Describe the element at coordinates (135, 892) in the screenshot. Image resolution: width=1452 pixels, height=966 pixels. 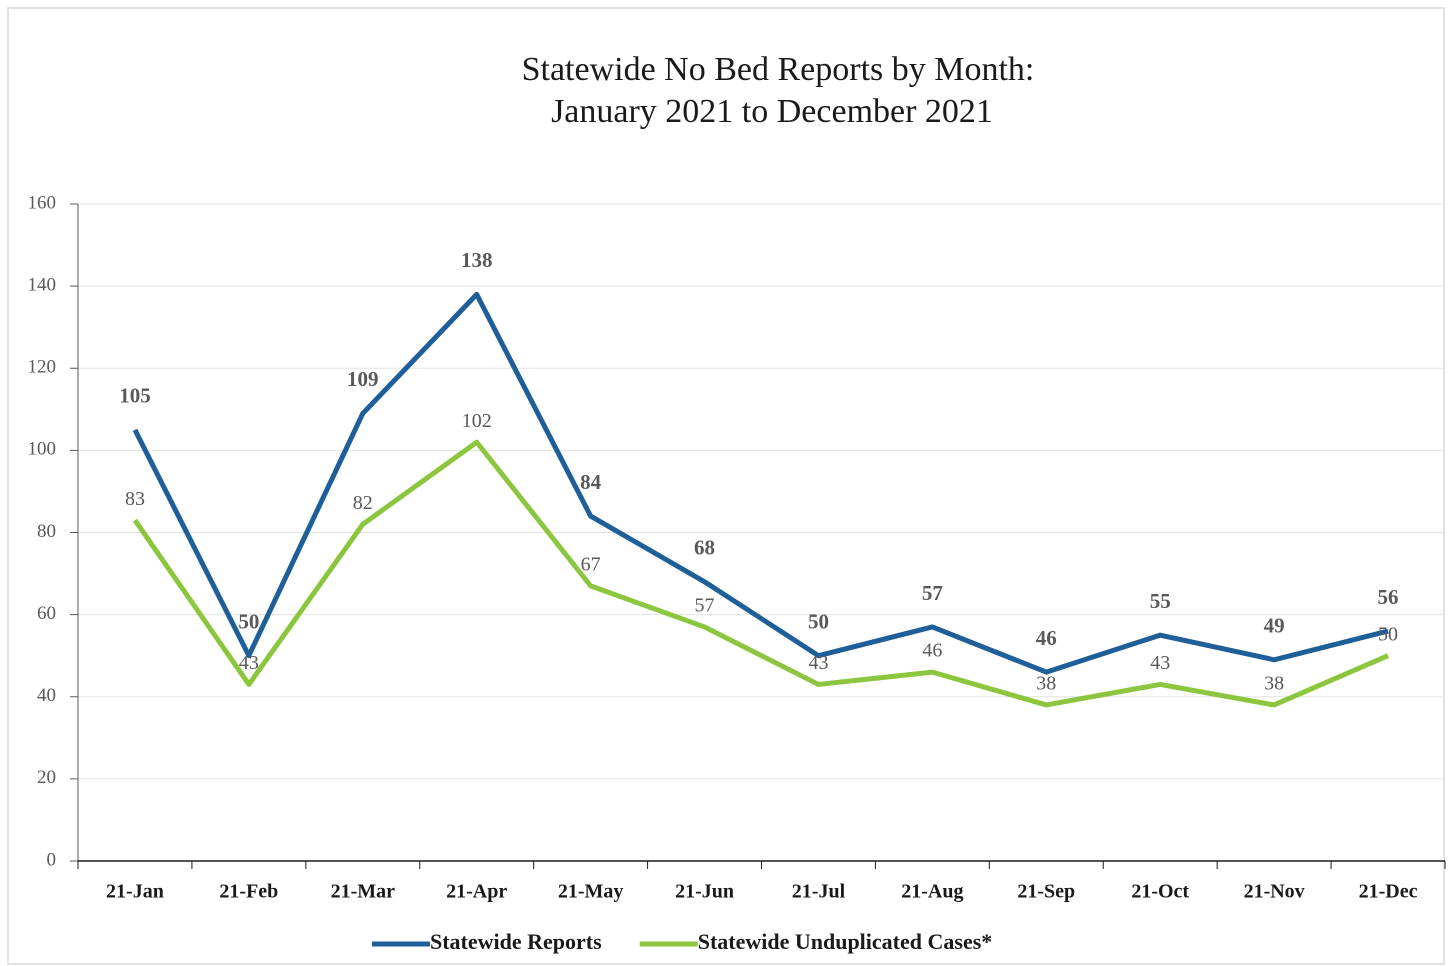
I see `x-tick-label: 21-Jan` at that location.